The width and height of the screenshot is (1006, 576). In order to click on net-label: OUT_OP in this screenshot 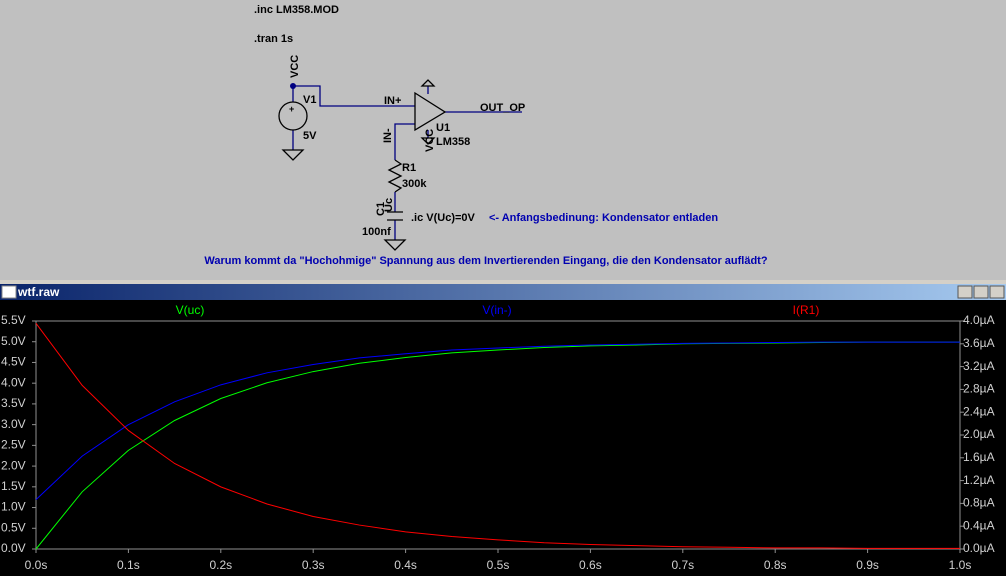, I will do `click(502, 108)`.